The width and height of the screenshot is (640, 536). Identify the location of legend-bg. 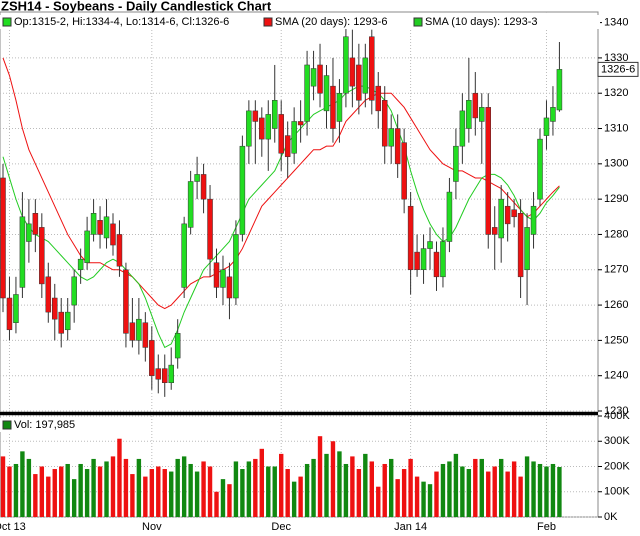
(300, 22).